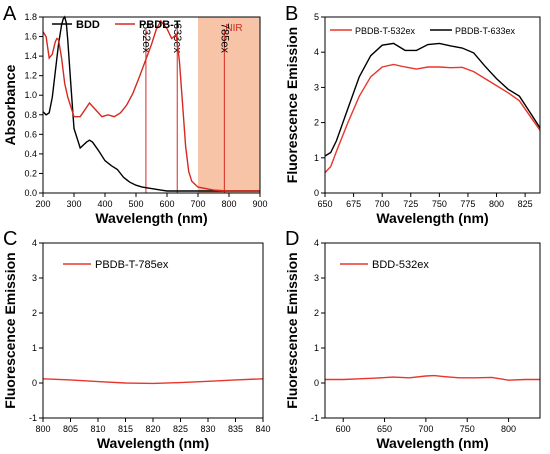 The width and height of the screenshot is (550, 454). What do you see at coordinates (316, 17) in the screenshot?
I see `y-tick-label: 5` at bounding box center [316, 17].